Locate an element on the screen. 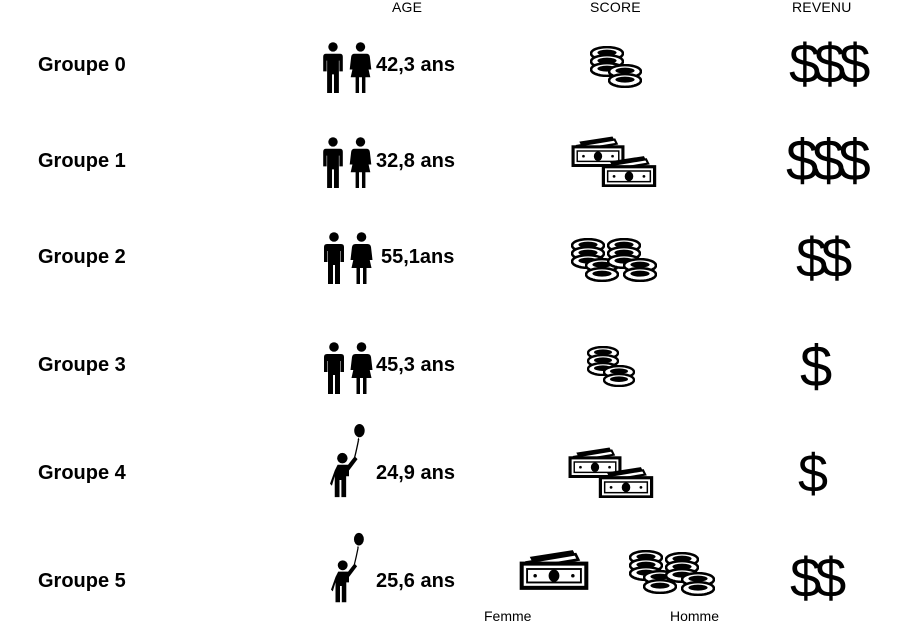 The height and width of the screenshot is (624, 918). age-value: 55,1ans is located at coordinates (418, 257).